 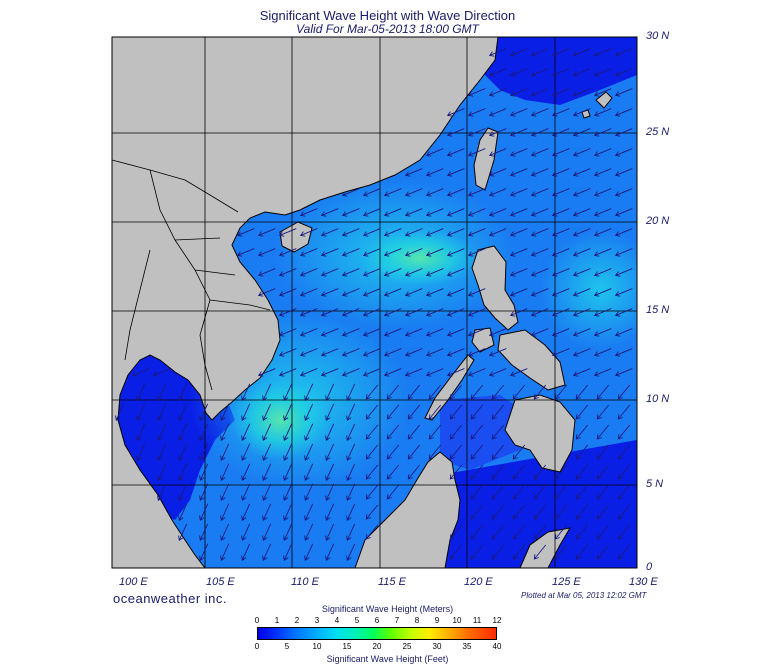 What do you see at coordinates (277, 620) in the screenshot?
I see `colorbar-tick: 1` at bounding box center [277, 620].